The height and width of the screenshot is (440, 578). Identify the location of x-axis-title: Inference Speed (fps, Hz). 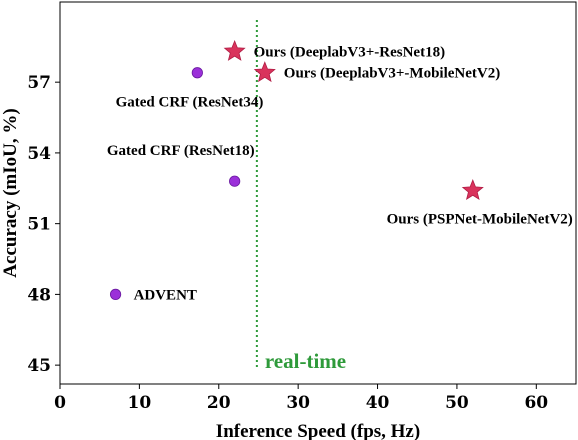
(318, 430).